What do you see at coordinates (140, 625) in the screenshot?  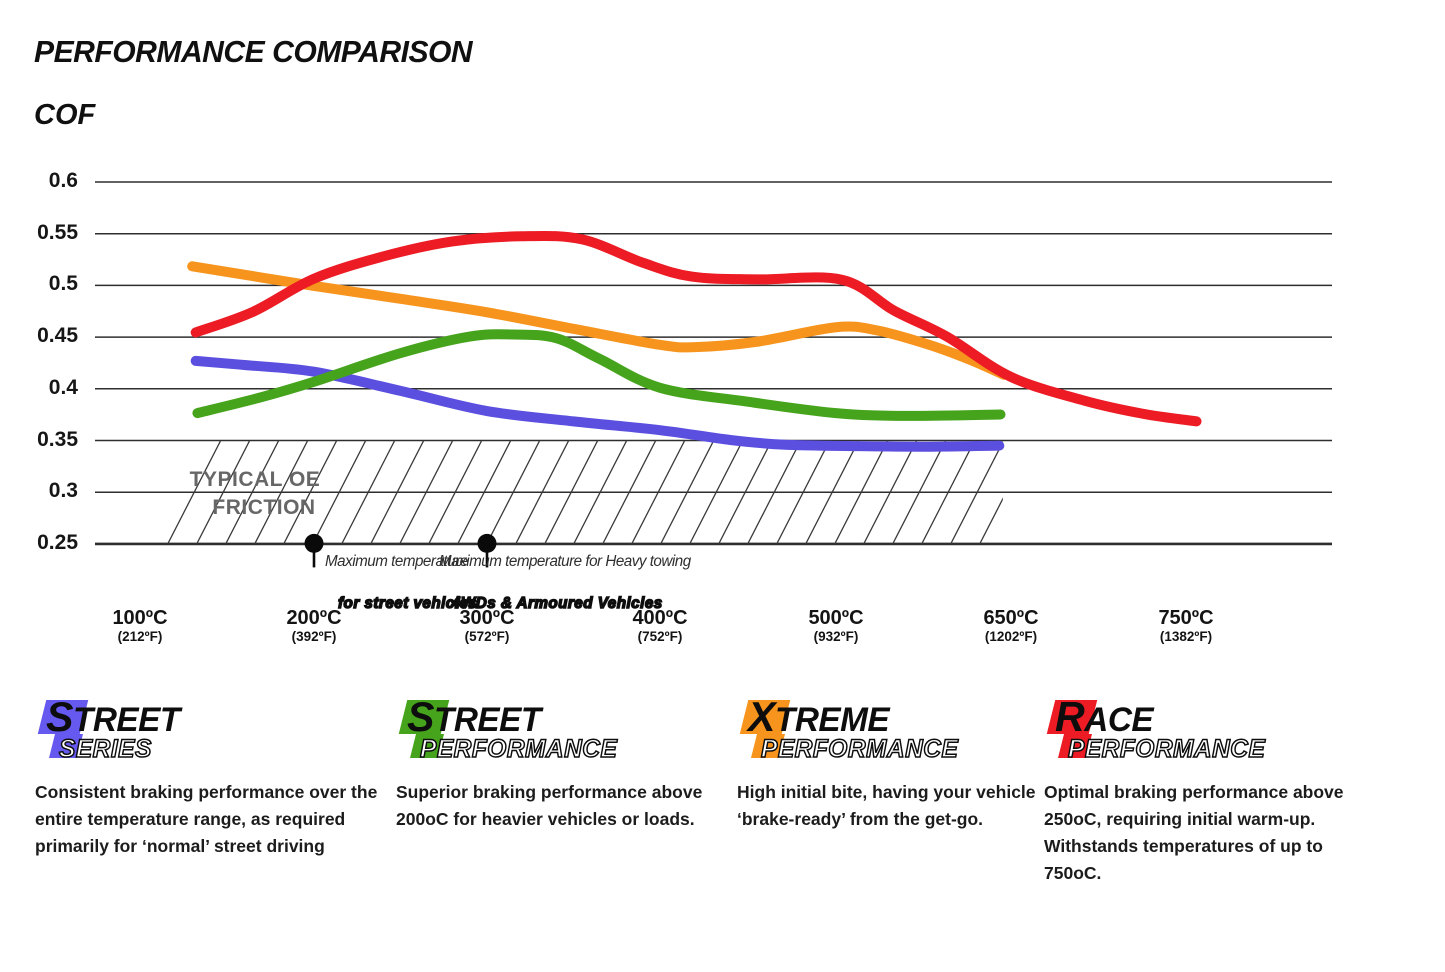 I see `x-tick-100: 100ºC (212ºF)` at bounding box center [140, 625].